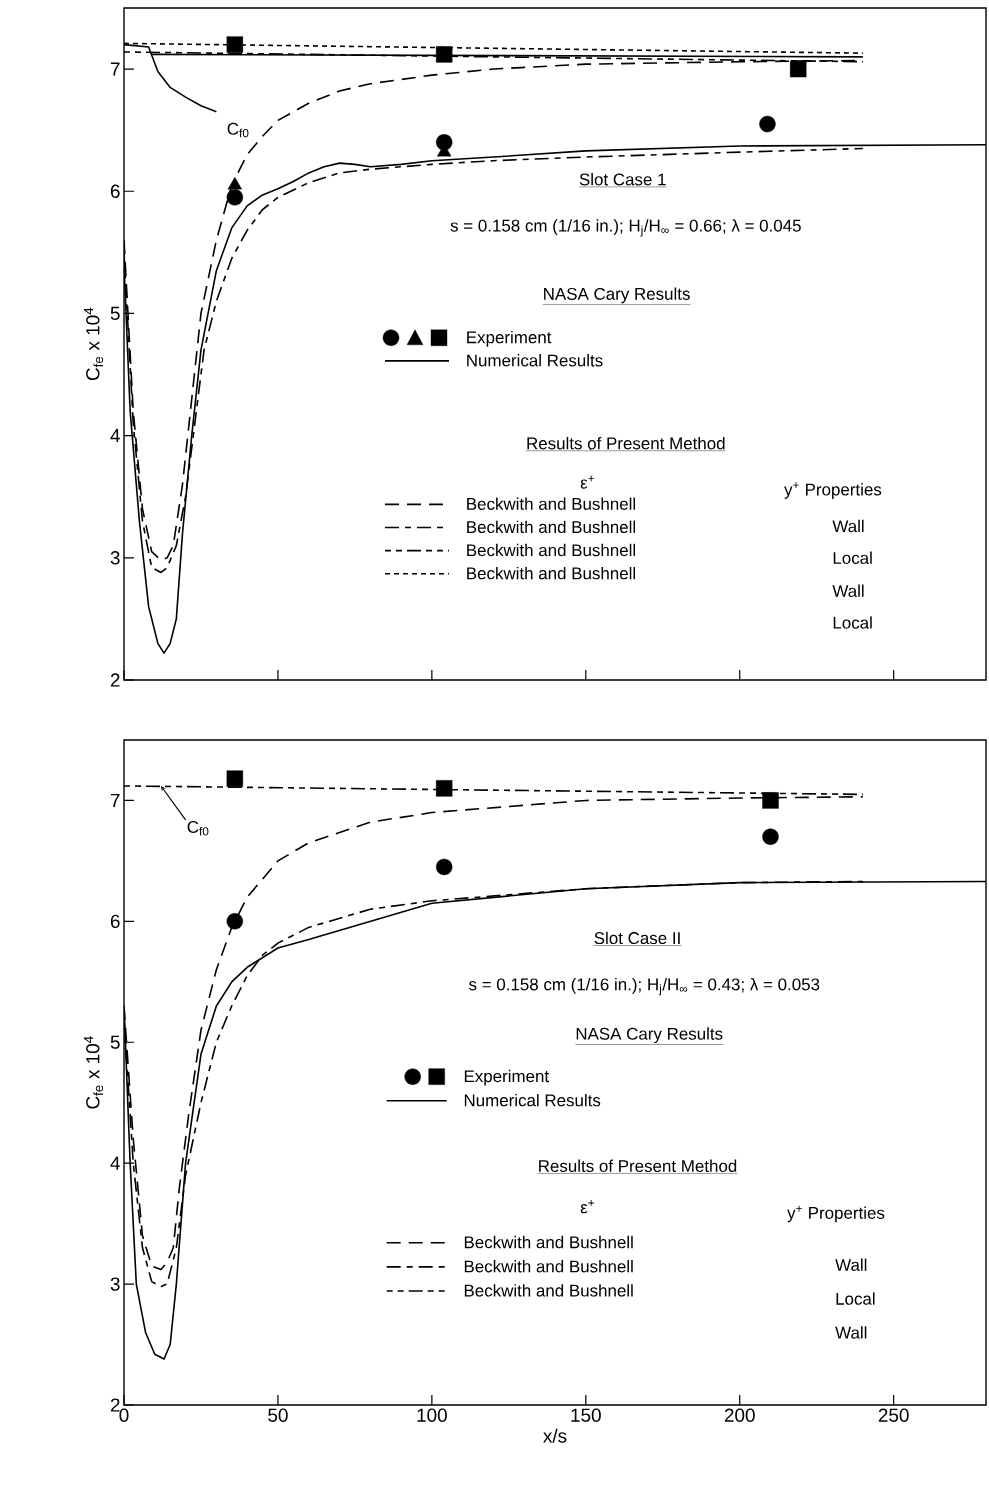 The height and width of the screenshot is (1489, 989). What do you see at coordinates (622, 179) in the screenshot?
I see `annotation: Slot Case 1` at bounding box center [622, 179].